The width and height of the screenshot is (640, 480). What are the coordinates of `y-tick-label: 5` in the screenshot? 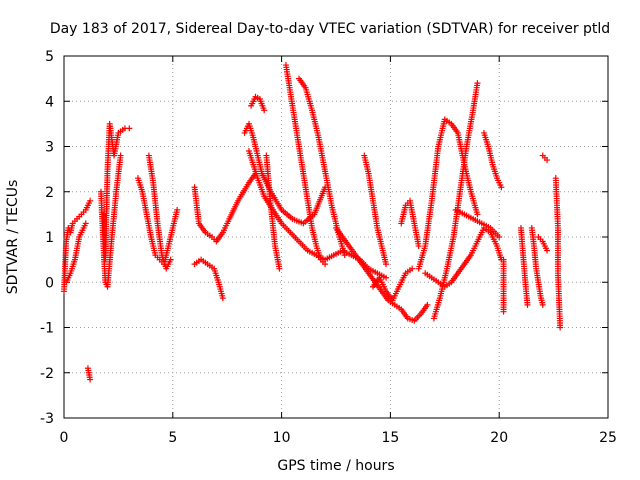 It's located at (49, 57).